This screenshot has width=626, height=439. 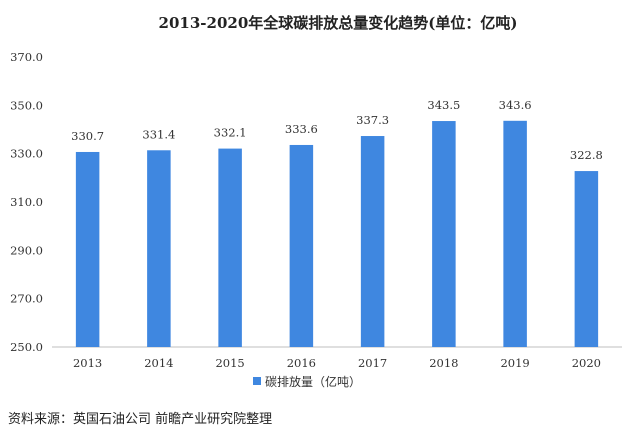 What do you see at coordinates (257, 381) in the screenshot?
I see `legend-swatch` at bounding box center [257, 381].